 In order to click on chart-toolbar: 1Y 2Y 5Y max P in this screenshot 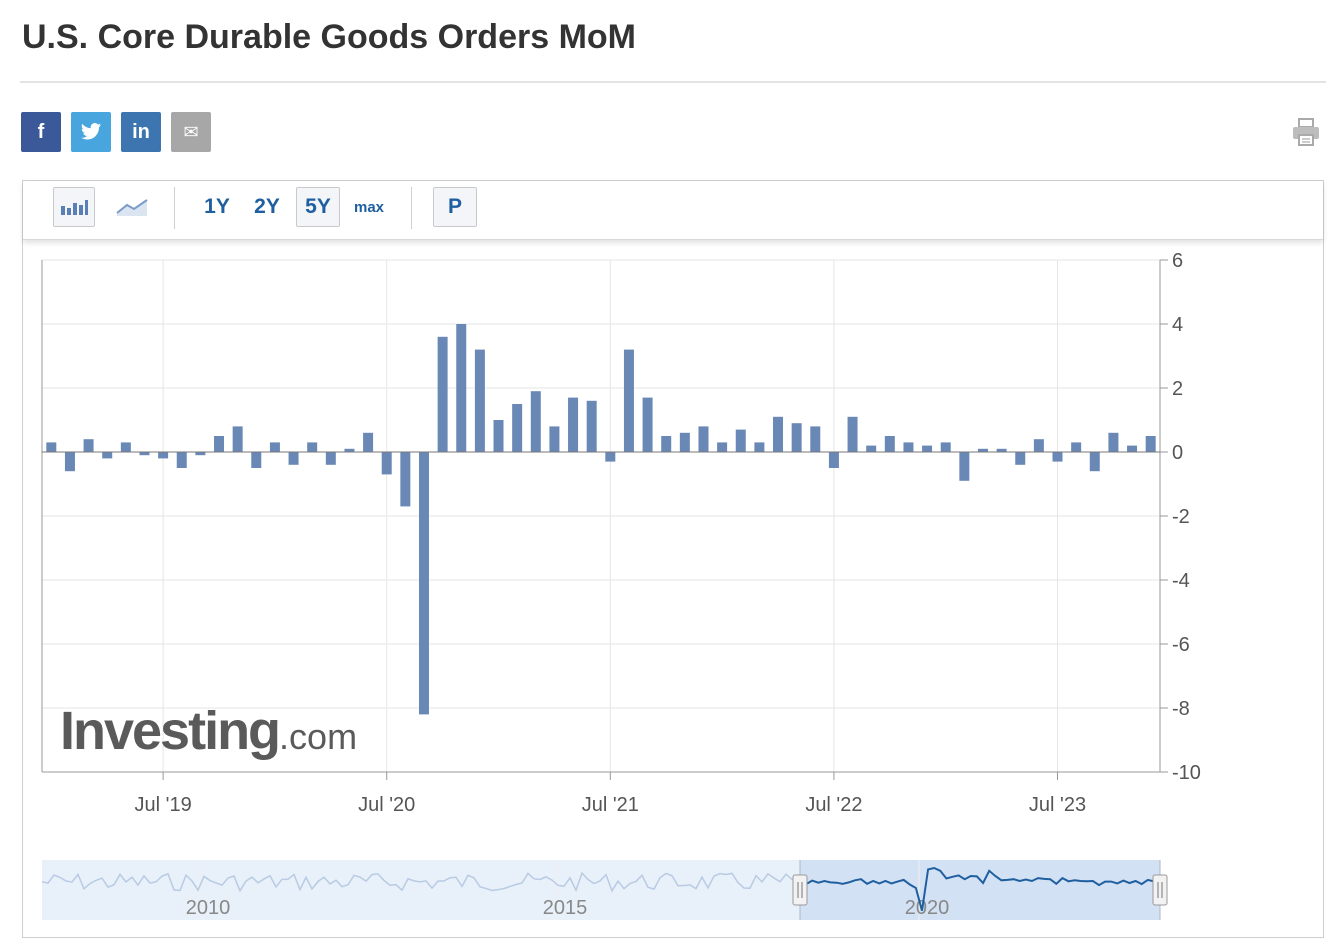, I will do `click(673, 210)`.